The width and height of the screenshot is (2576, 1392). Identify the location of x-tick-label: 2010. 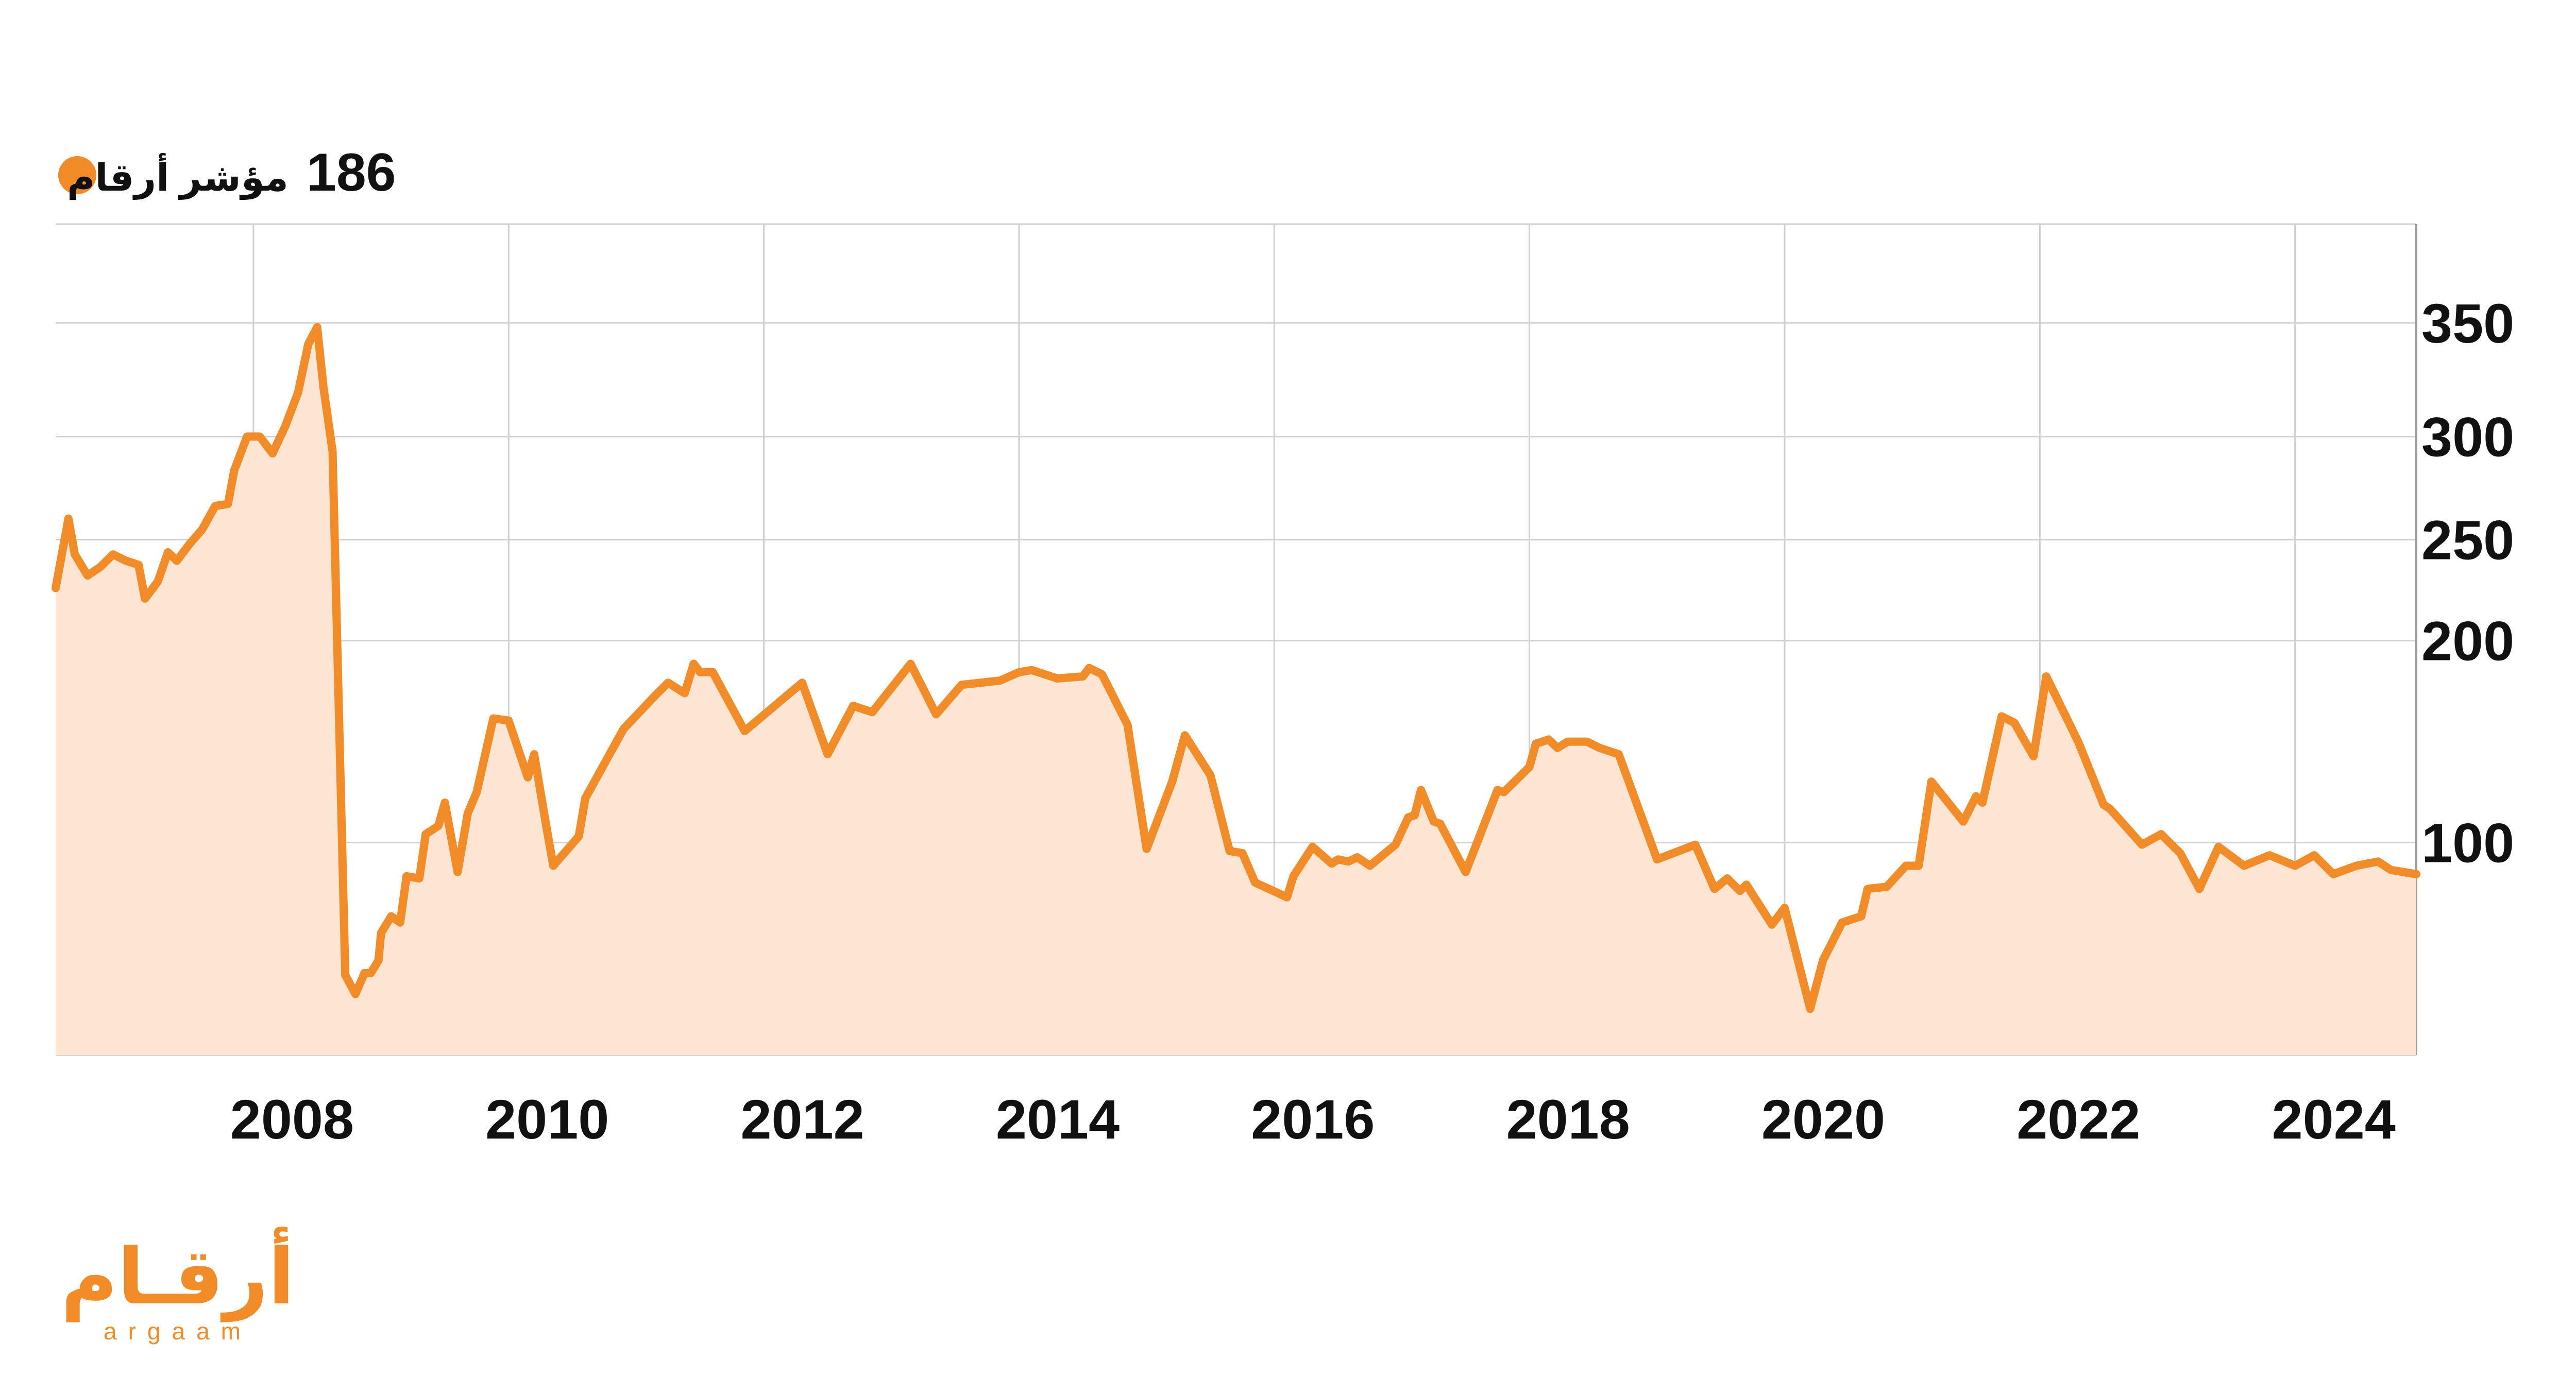
(547, 1119).